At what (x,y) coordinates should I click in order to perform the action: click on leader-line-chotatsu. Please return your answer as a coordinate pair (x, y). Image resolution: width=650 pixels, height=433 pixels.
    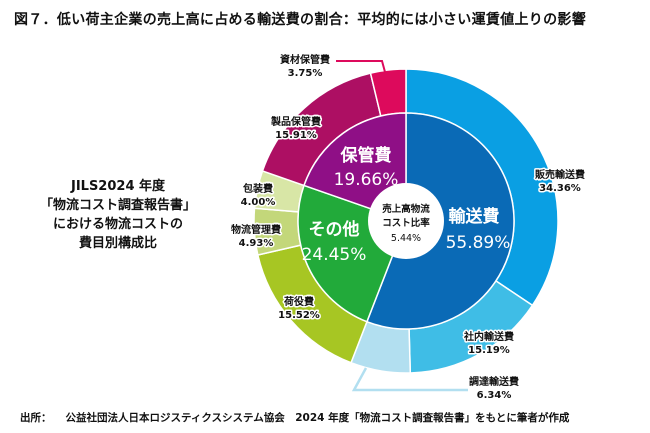
    Looking at the image, I should click on (409, 379).